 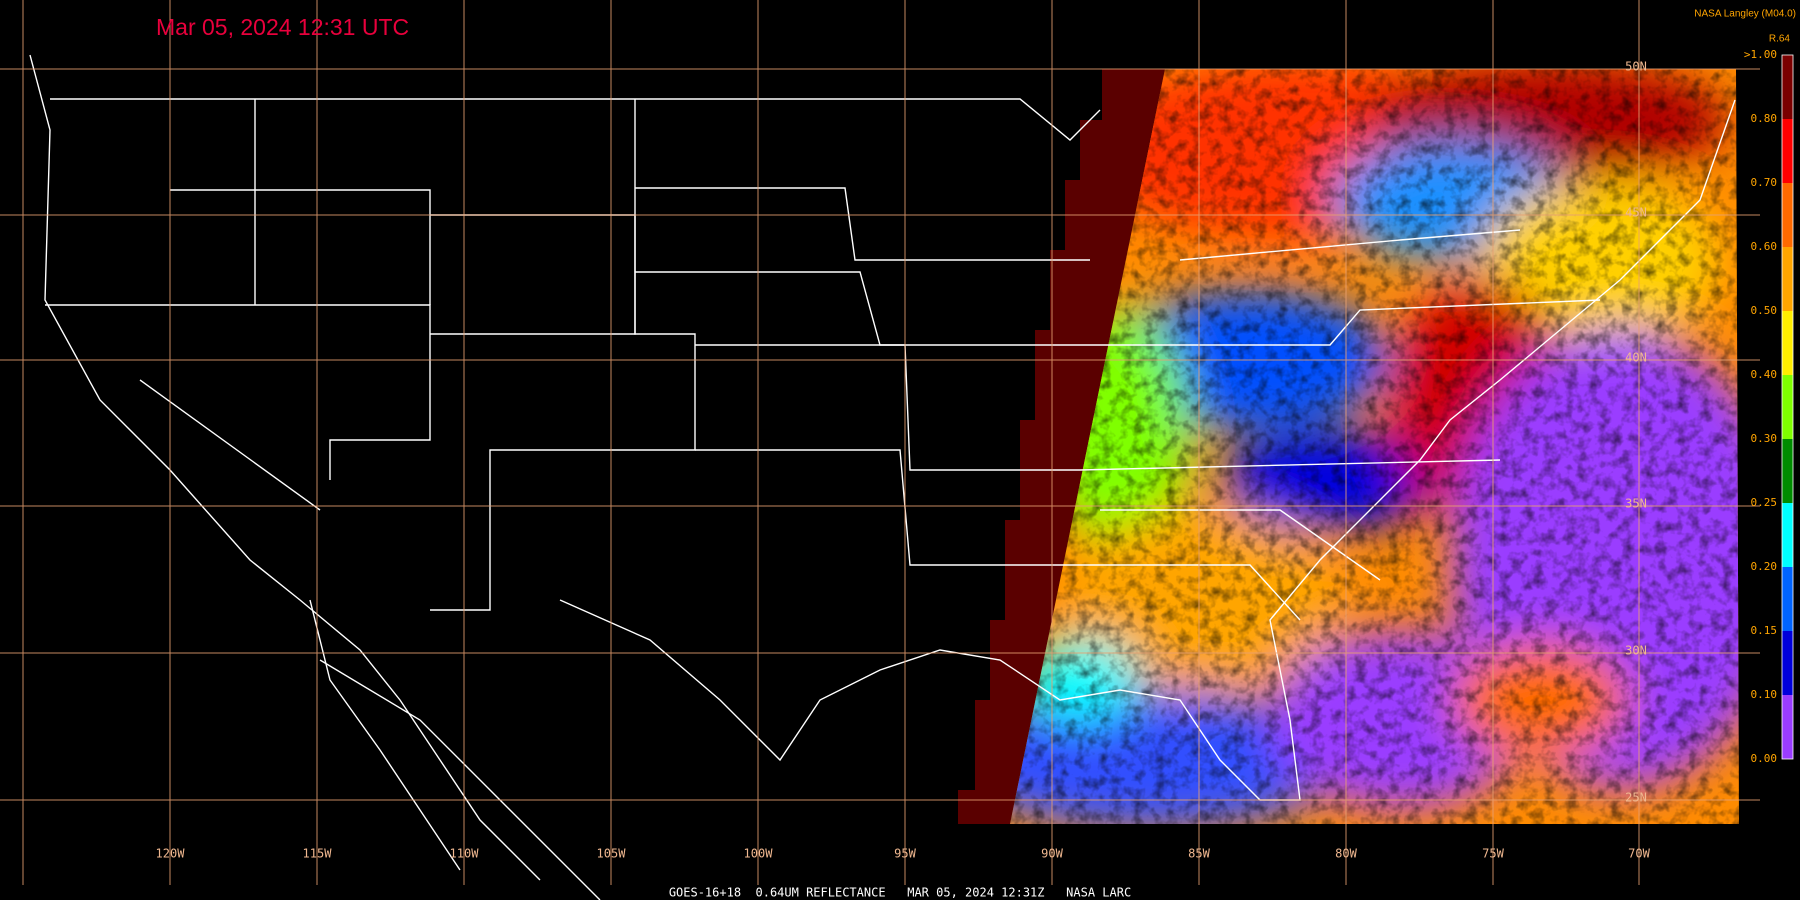 What do you see at coordinates (1780, 39) in the screenshot?
I see `channel-label: R.64` at bounding box center [1780, 39].